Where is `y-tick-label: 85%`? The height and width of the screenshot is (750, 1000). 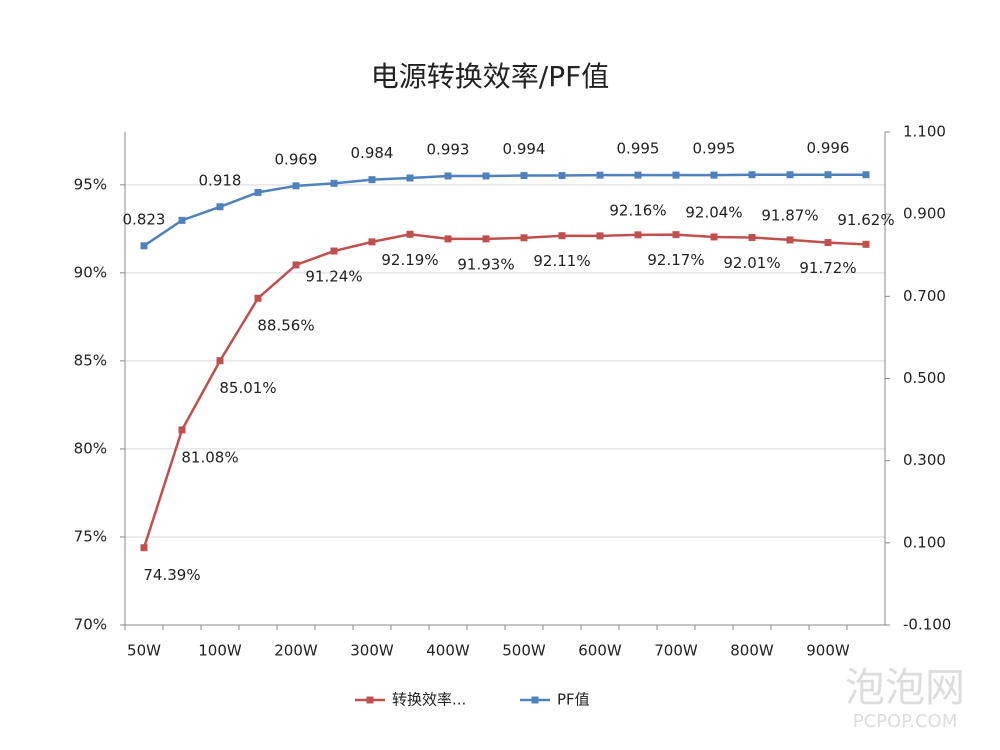
y-tick-label: 85% is located at coordinates (90, 360).